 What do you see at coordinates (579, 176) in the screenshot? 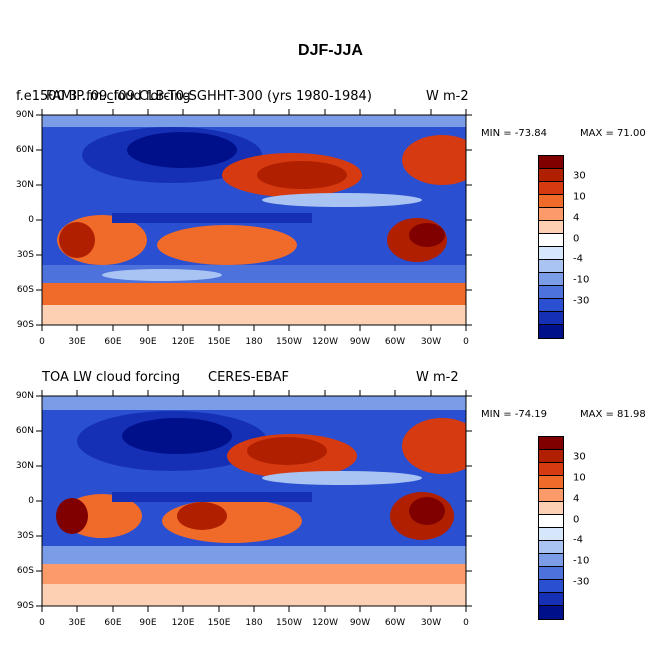
I see `colorbar-label: 30` at bounding box center [579, 176].